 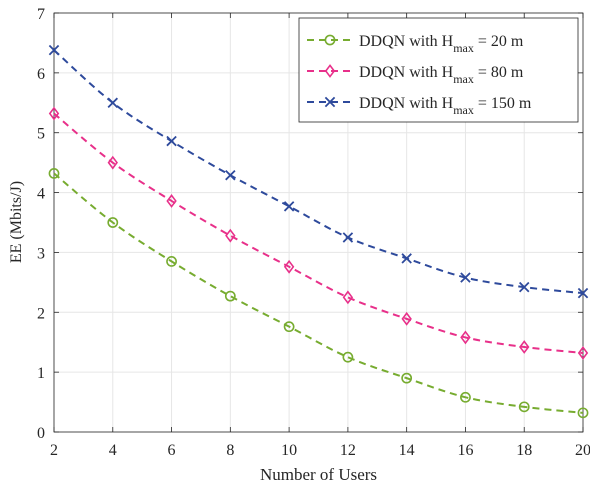 What do you see at coordinates (41, 373) in the screenshot?
I see `y-tick-label: 1` at bounding box center [41, 373].